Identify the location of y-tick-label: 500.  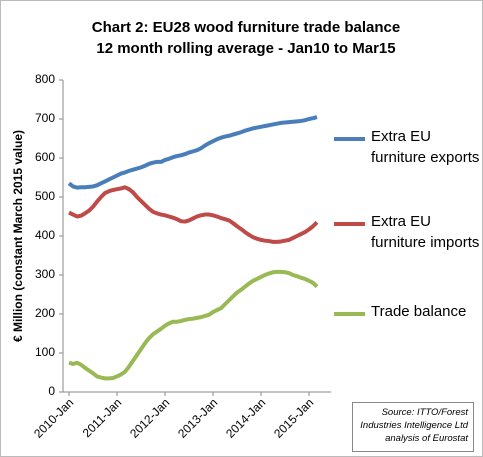
(45, 196).